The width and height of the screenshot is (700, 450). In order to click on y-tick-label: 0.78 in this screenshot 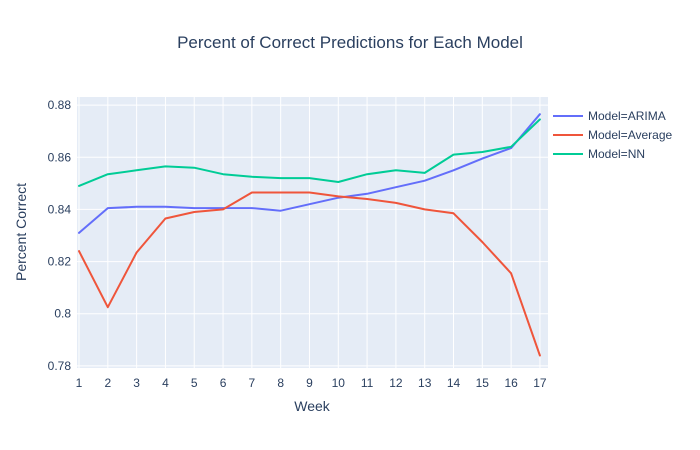, I will do `click(60, 366)`.